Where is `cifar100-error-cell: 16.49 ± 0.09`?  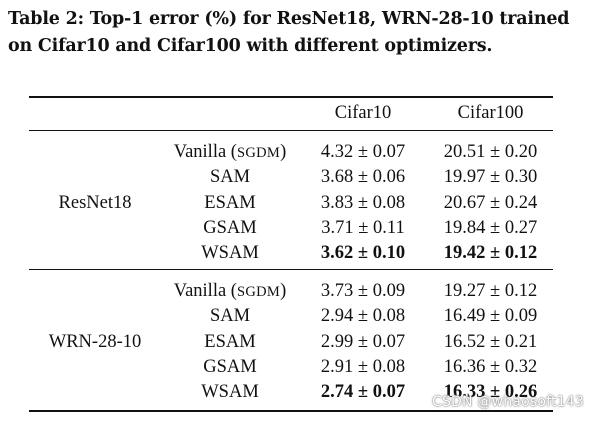
cifar100-error-cell: 16.49 ± 0.09 is located at coordinates (490, 316).